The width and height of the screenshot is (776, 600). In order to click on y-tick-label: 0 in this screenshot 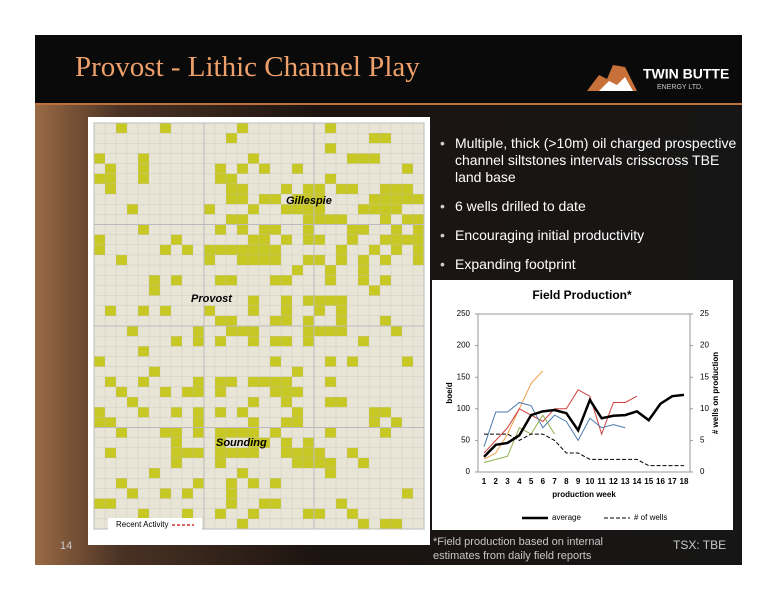, I will do `click(468, 471)`.